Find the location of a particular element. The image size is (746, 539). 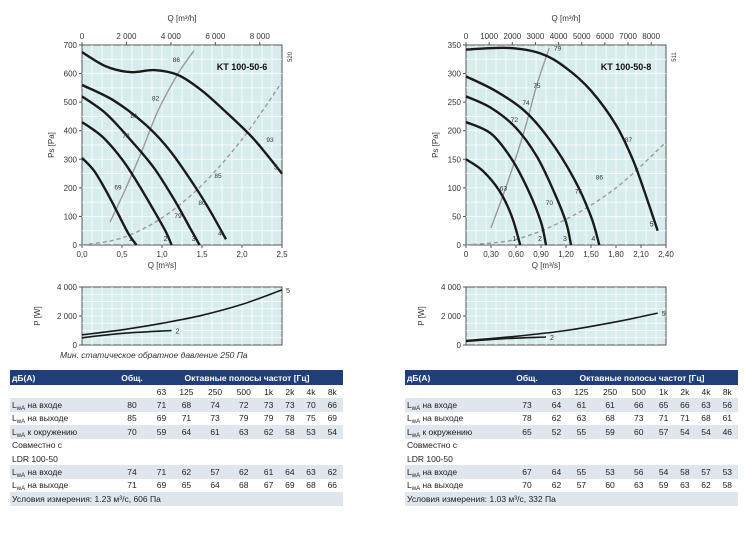

footer-row: Условия измерения: 1.23 м³/с, 606 Па is located at coordinates (176, 499).